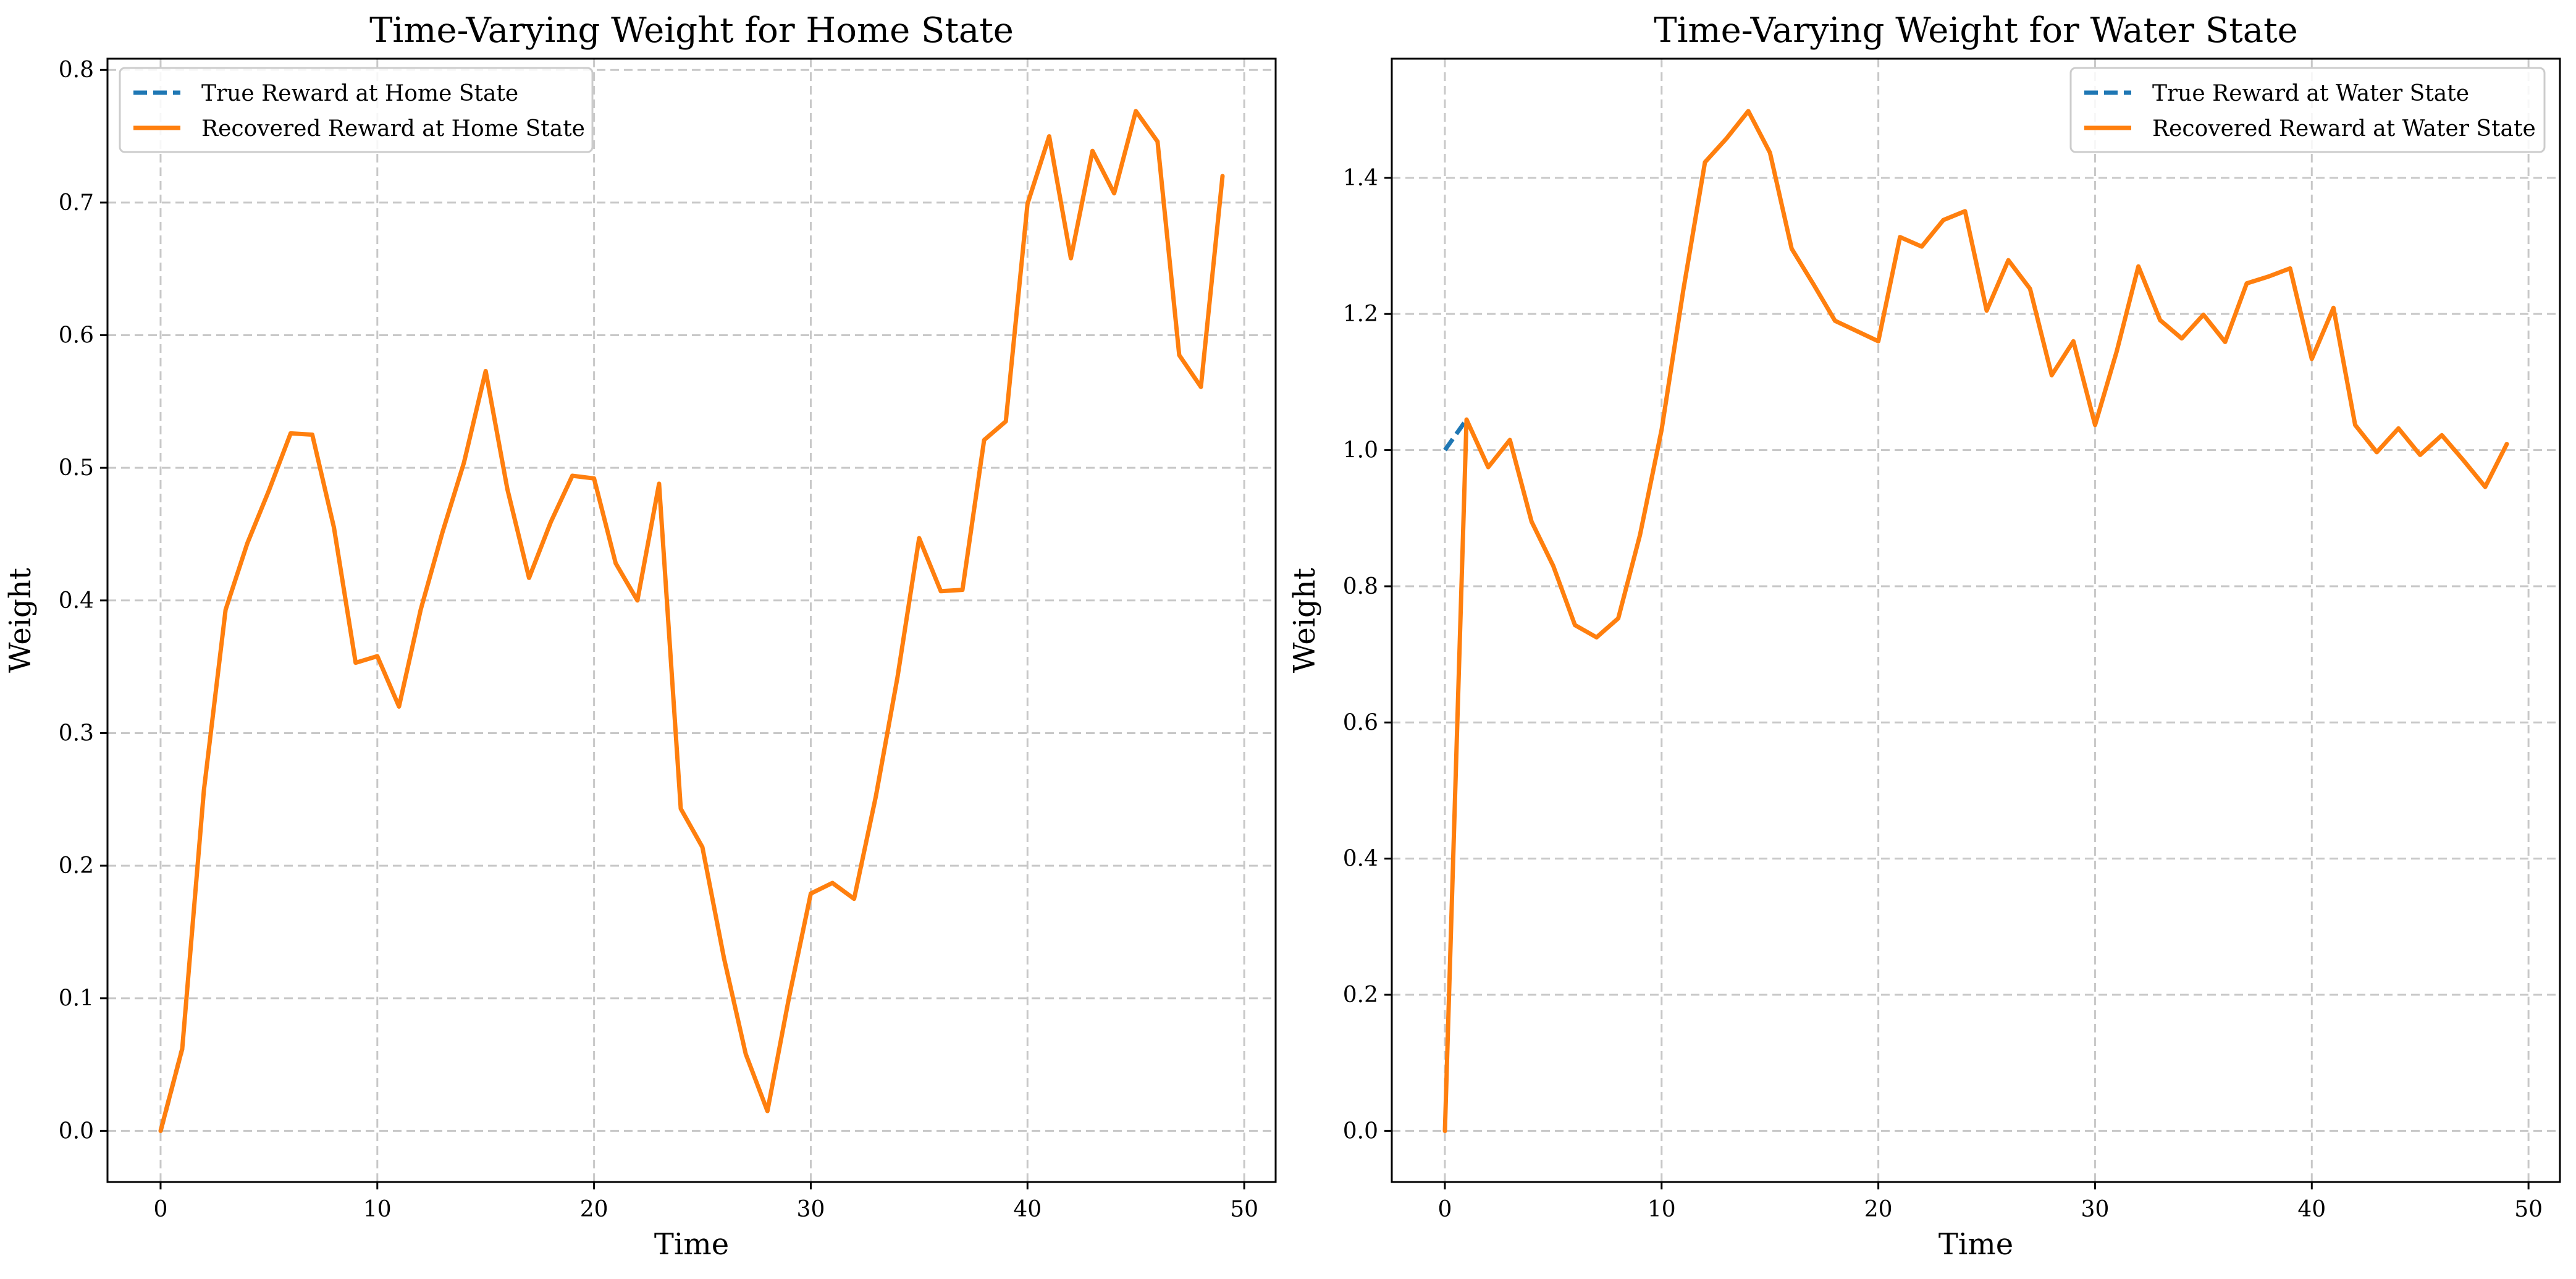 This screenshot has height=1279, width=2576. Describe the element at coordinates (1304, 620) in the screenshot. I see `water-y-axis-label: Weight` at that location.